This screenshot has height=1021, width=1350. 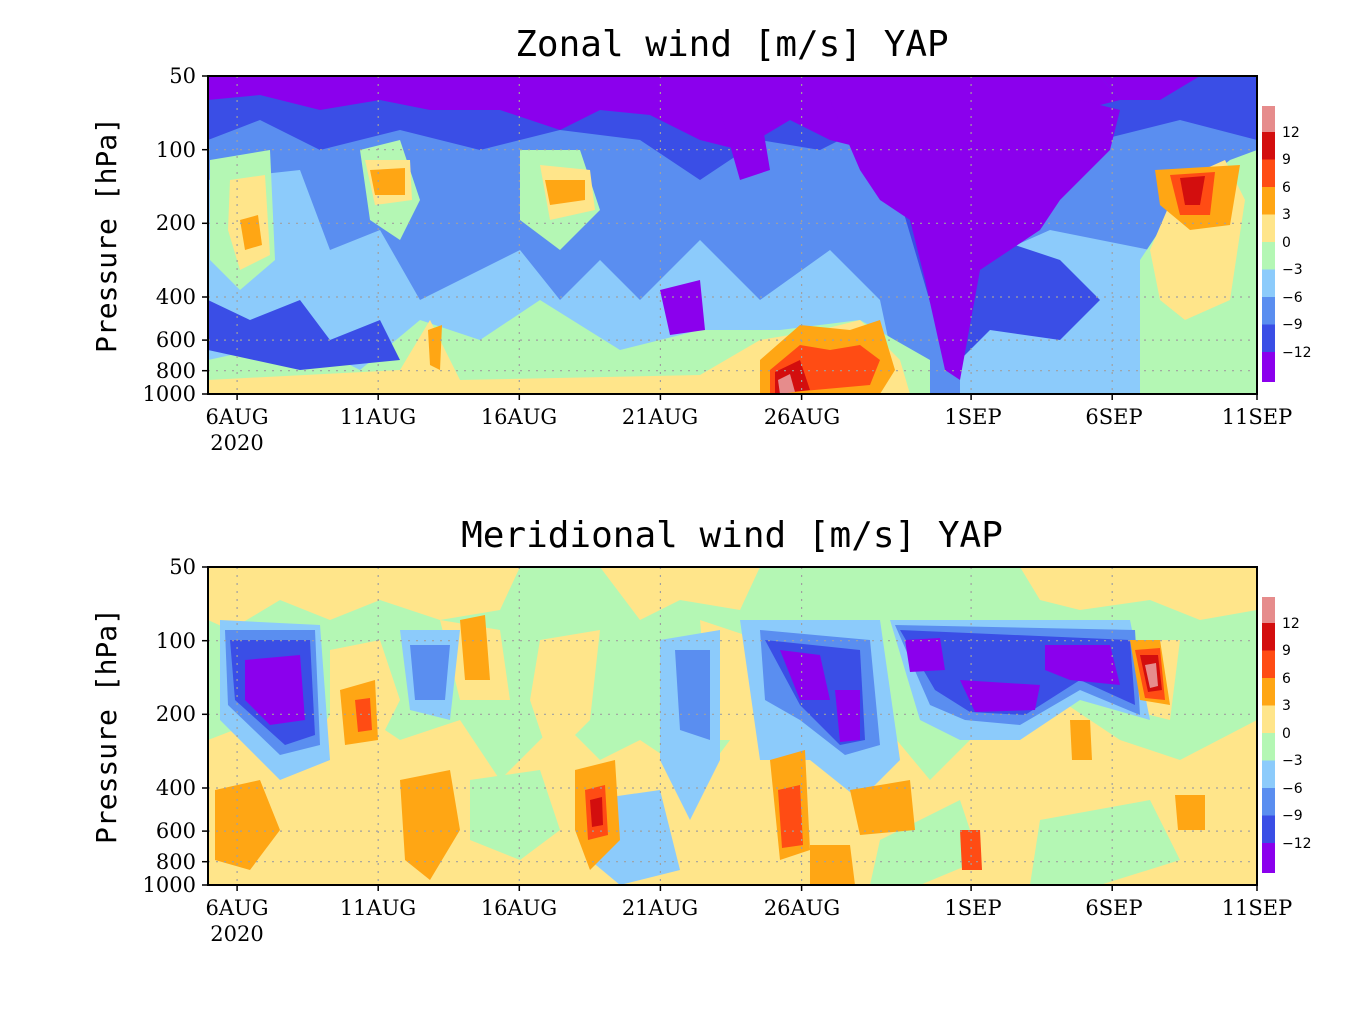 I want to click on meridional-xaxis, so click(x=747, y=888).